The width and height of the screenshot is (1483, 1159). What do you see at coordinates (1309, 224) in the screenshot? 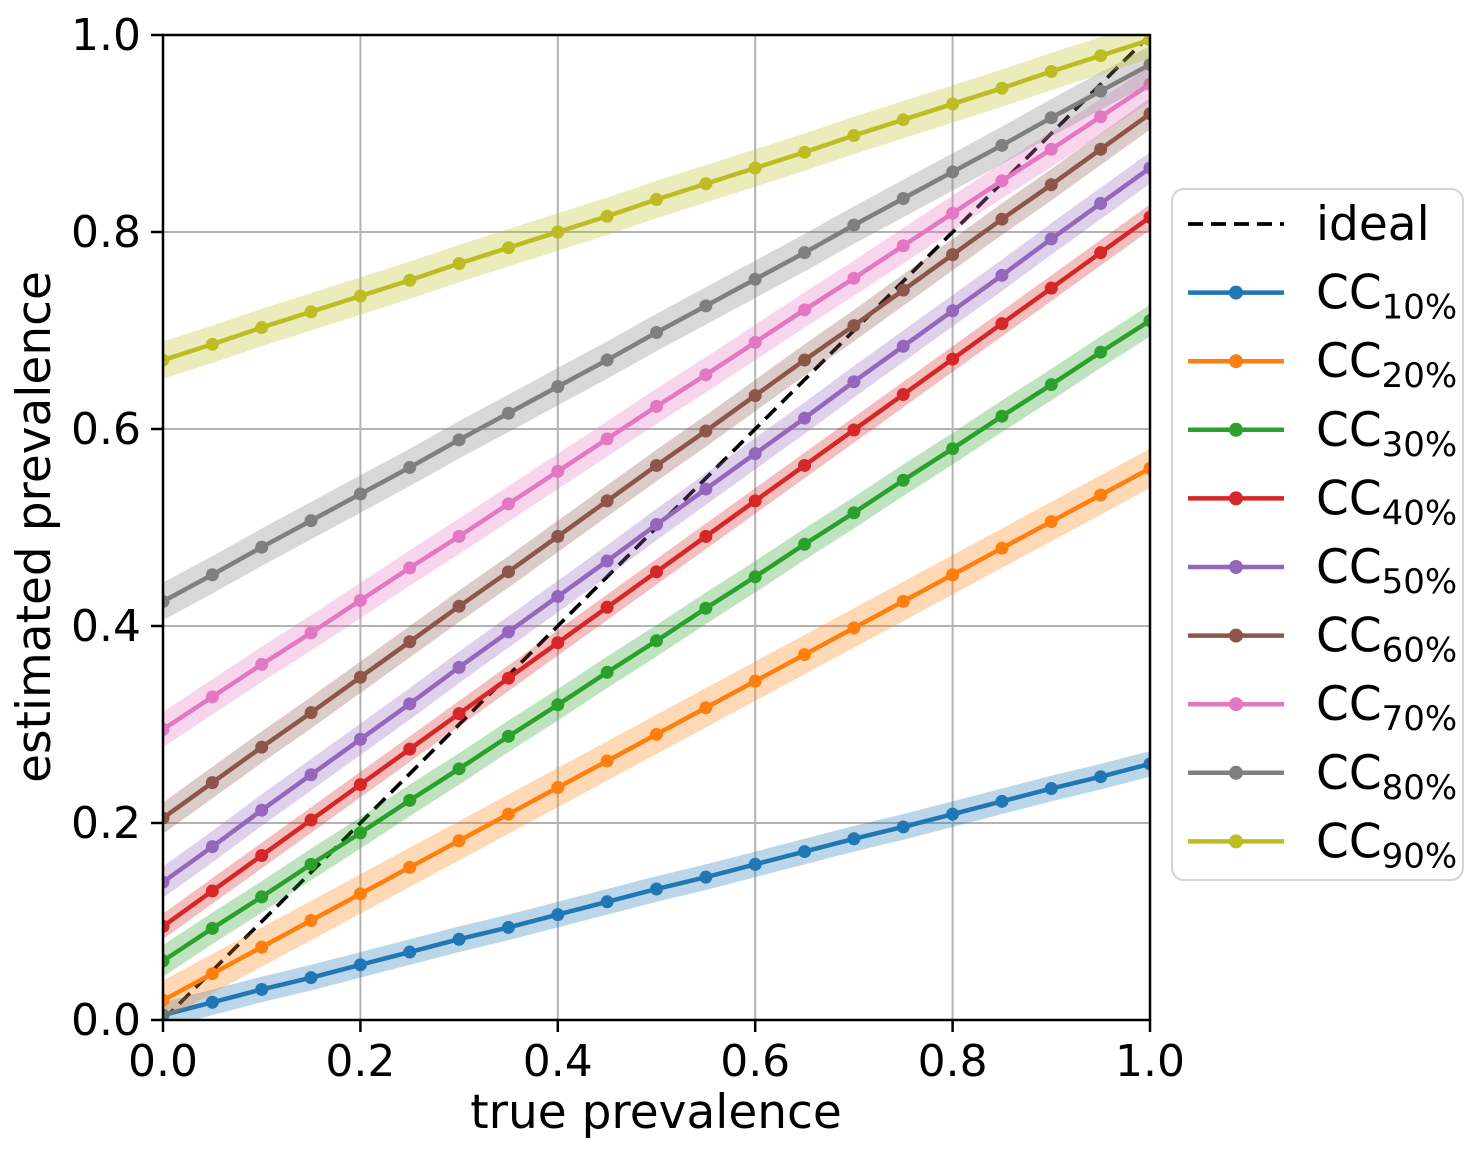
I see `legend-item-ideal: ideal` at bounding box center [1309, 224].